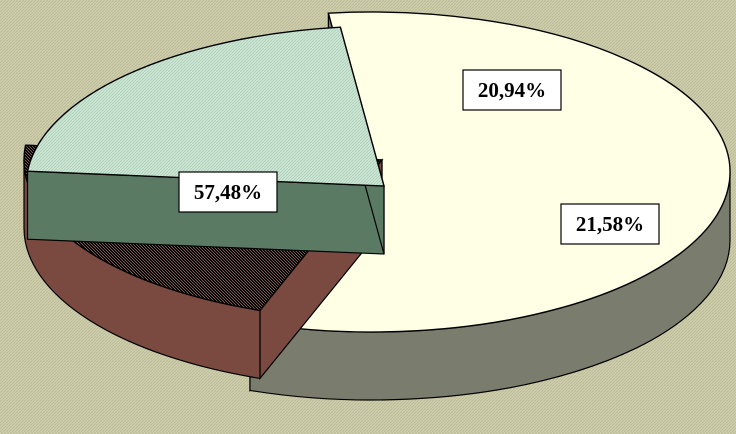 The image size is (736, 434). I want to click on data-label-text: 21,58%, so click(610, 224).